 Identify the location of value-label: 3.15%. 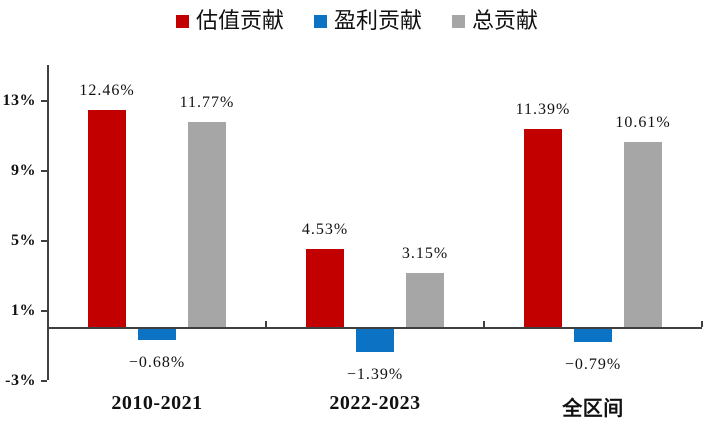
(425, 253).